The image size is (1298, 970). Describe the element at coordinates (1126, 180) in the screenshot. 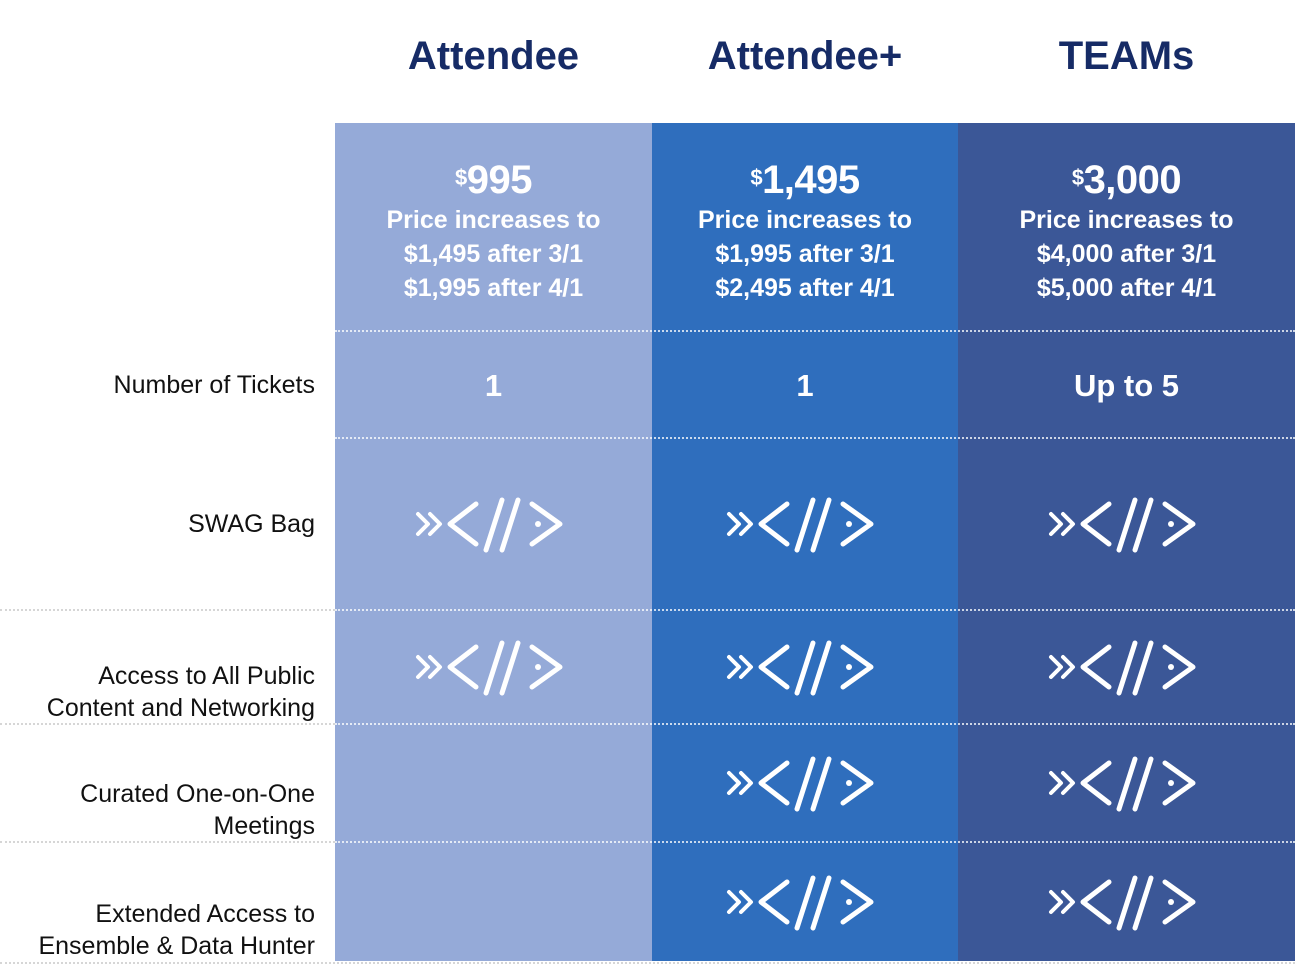

I see `price: $3,000` at that location.